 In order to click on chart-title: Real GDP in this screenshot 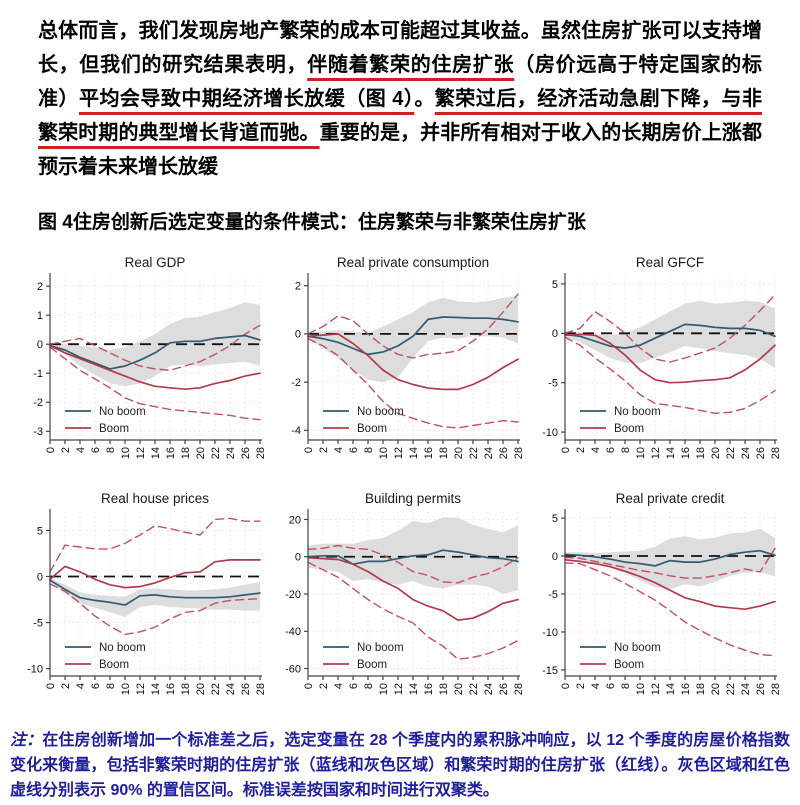, I will do `click(155, 262)`.